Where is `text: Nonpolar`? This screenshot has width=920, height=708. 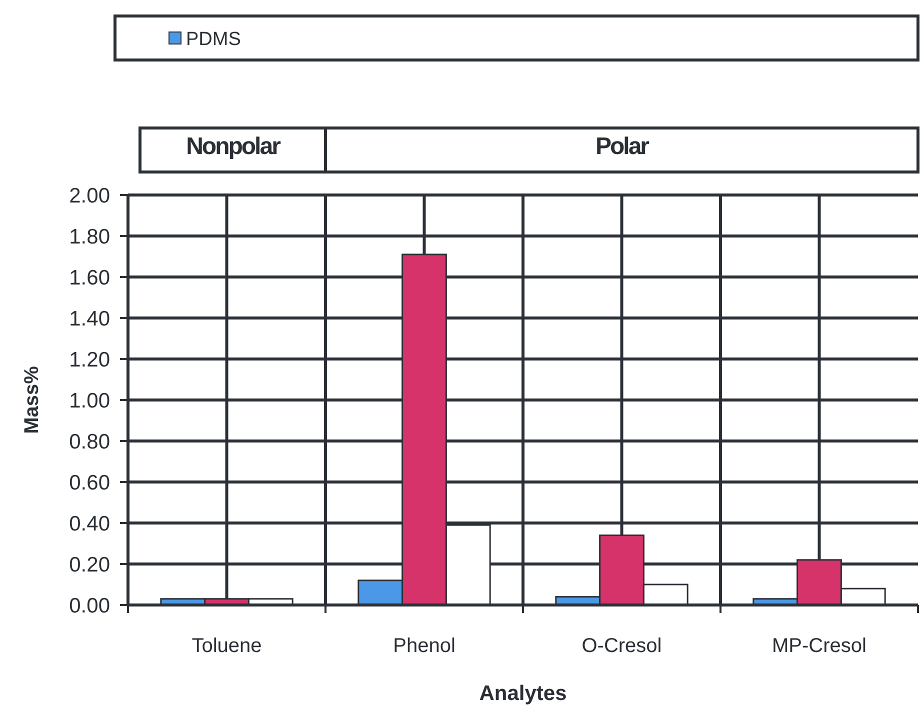 text: Nonpolar is located at coordinates (233, 146).